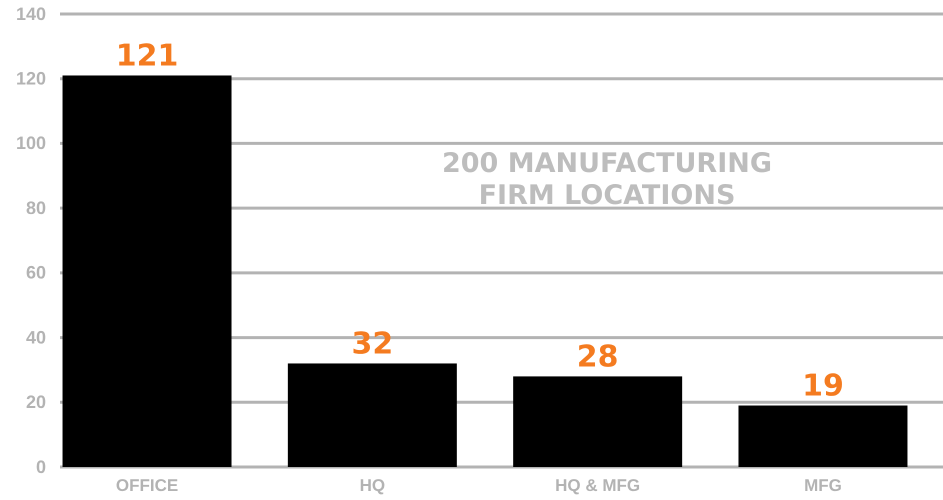 The image size is (943, 500). I want to click on y-tick-label: 80, so click(36, 208).